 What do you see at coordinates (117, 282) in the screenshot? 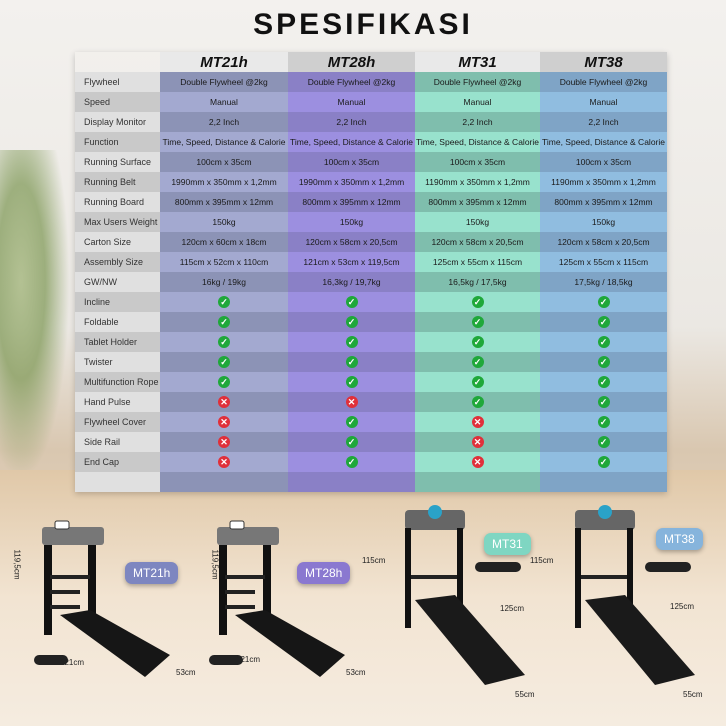
I see `row-label: GW/NW` at bounding box center [117, 282].